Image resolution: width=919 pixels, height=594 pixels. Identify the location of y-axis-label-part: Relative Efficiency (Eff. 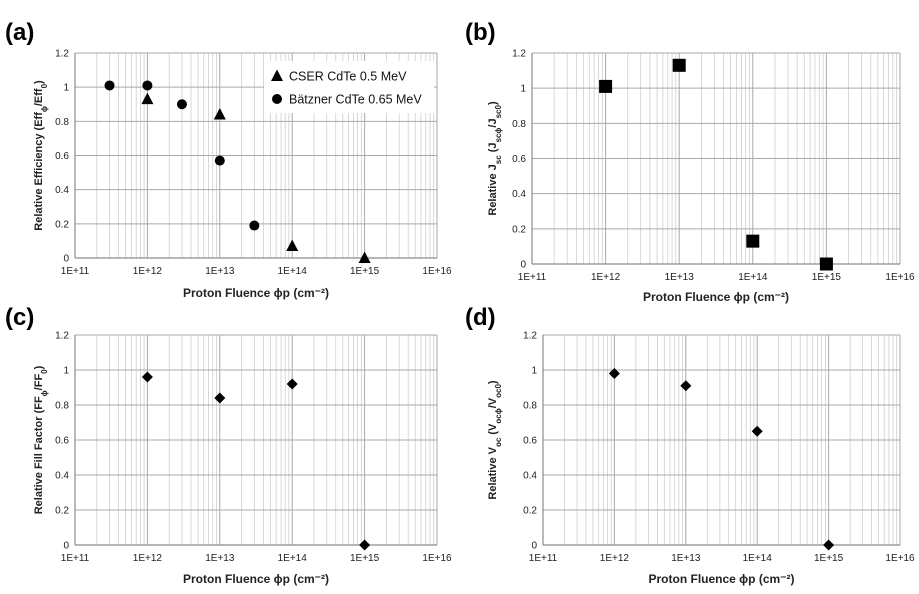
(39, 171).